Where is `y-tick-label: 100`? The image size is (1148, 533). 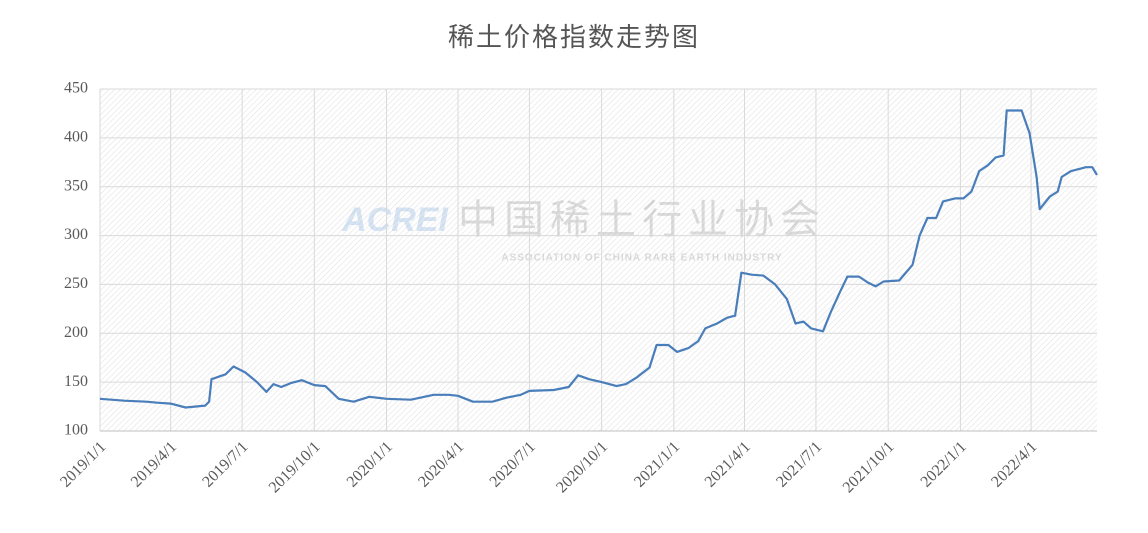 y-tick-label: 100 is located at coordinates (76, 430).